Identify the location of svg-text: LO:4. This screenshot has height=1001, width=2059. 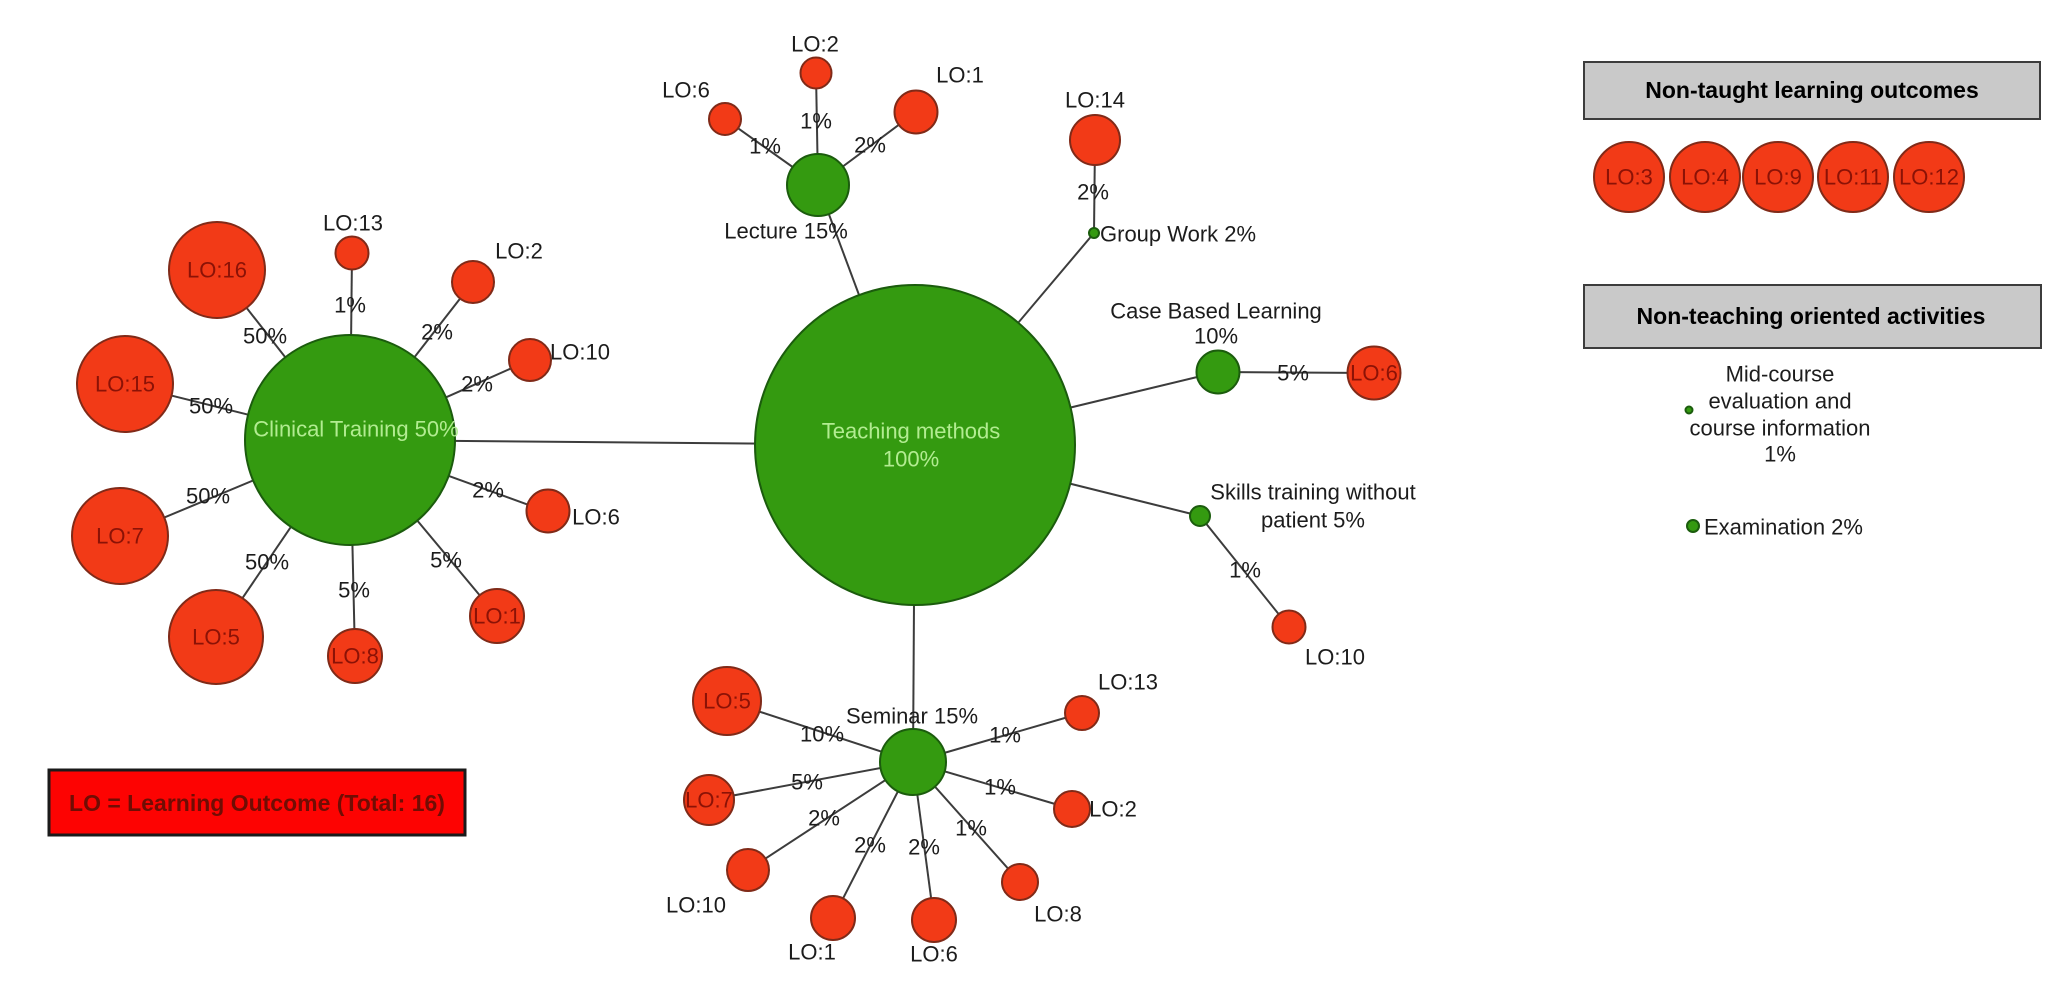
(1705, 177).